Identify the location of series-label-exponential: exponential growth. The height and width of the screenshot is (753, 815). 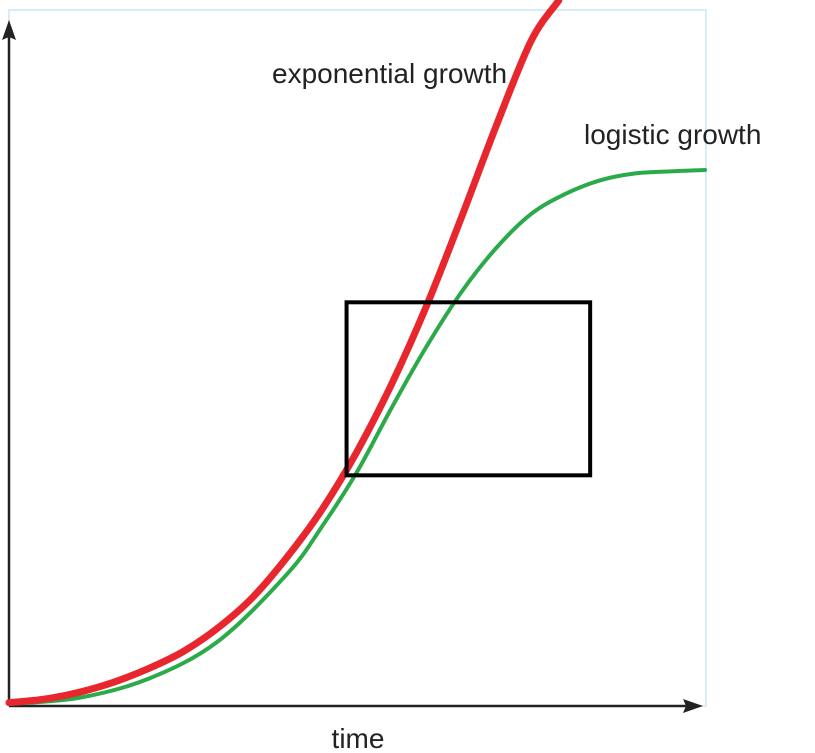
(389, 73).